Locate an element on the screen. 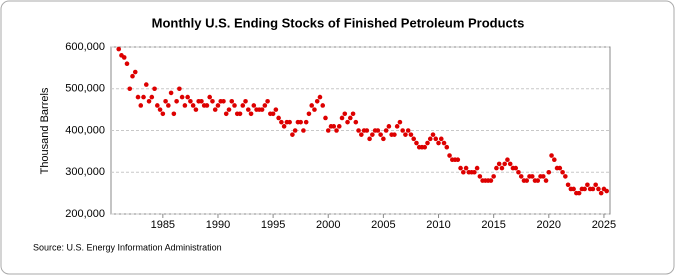 The width and height of the screenshot is (675, 280). x-tick-label: 2010 is located at coordinates (438, 225).